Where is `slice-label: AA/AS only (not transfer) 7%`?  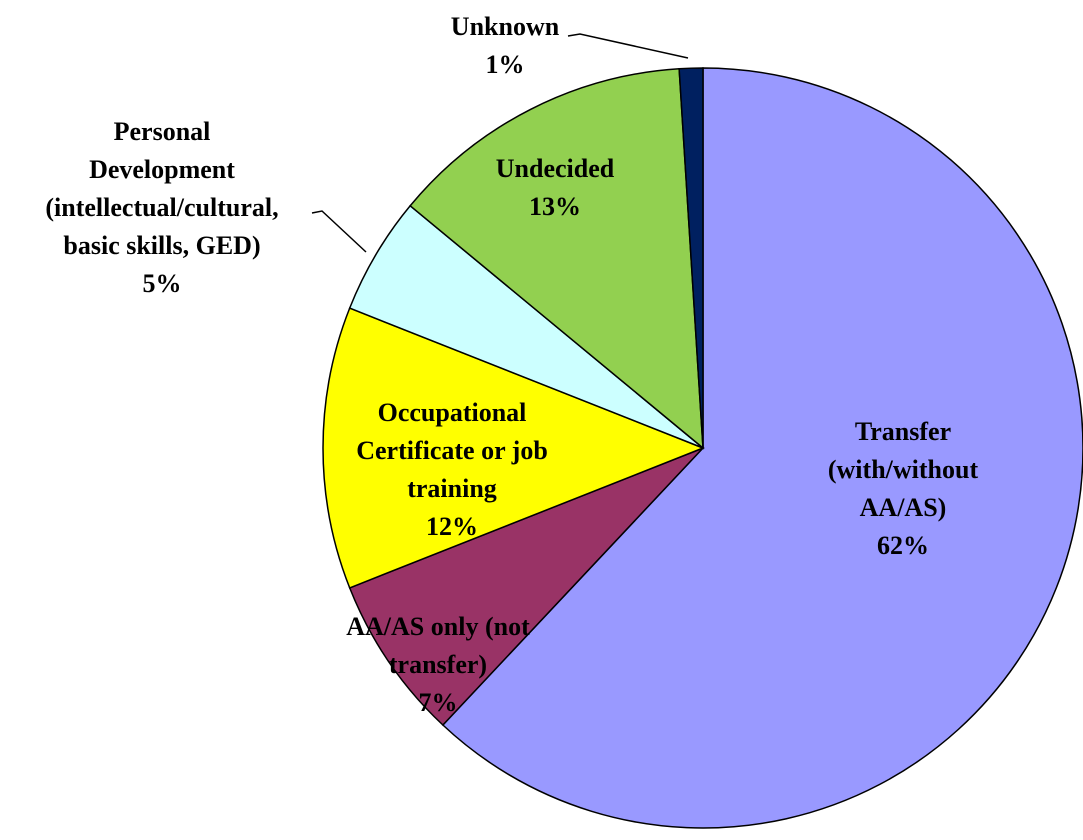
slice-label: AA/AS only (not transfer) 7% is located at coordinates (437, 665).